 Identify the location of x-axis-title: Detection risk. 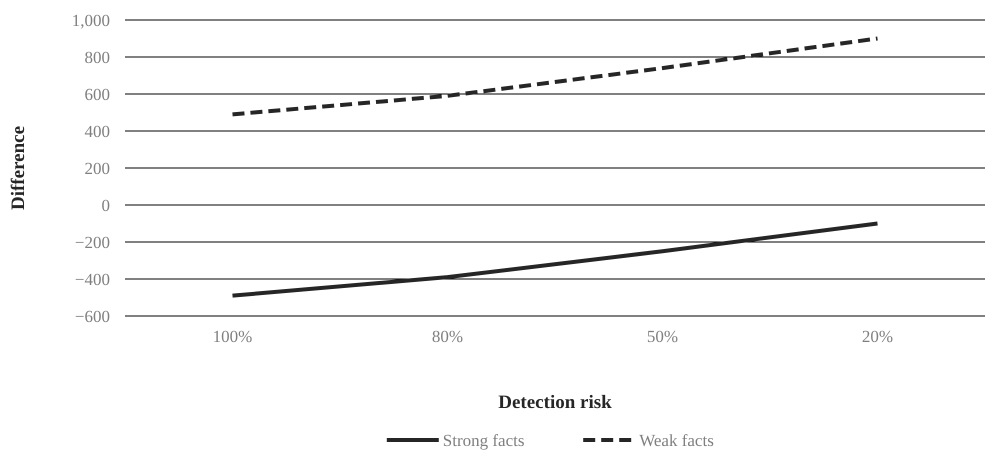
(555, 402).